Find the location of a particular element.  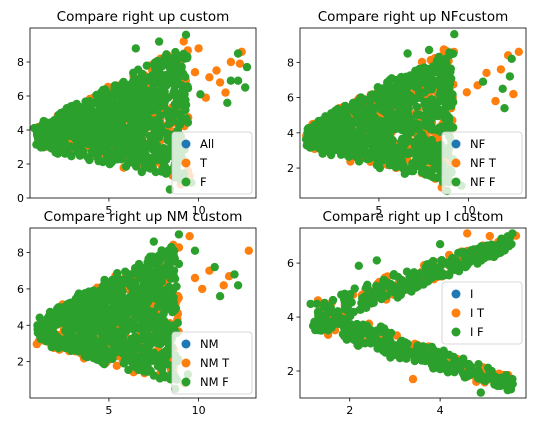

y-tick-label: 0 is located at coordinates (20, 198).